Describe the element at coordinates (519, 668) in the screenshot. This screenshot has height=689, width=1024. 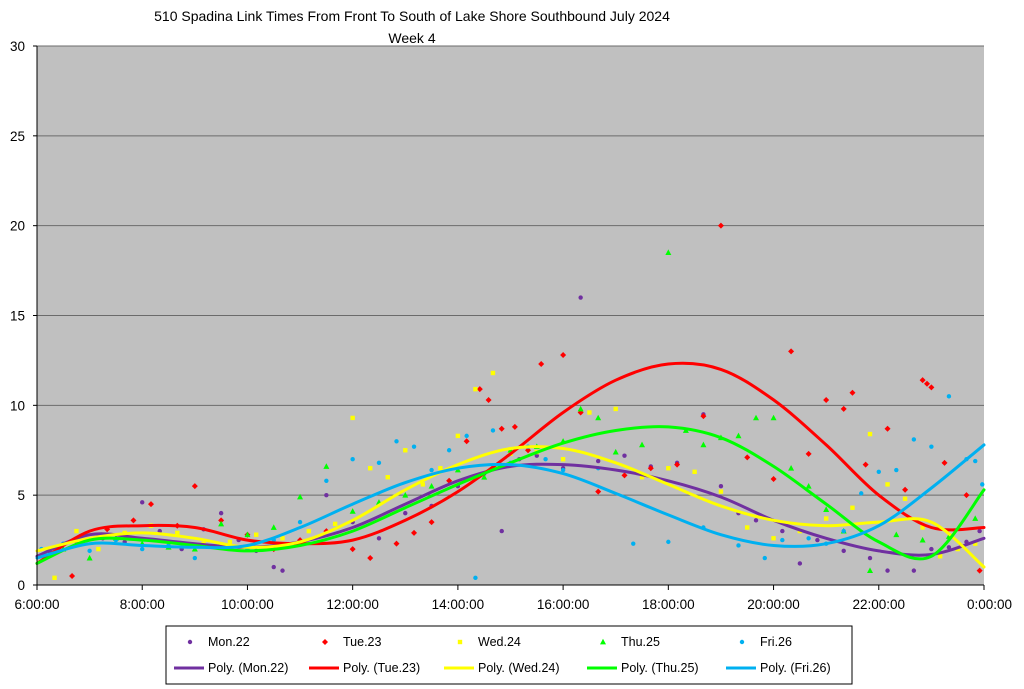
I see `legend-trend-label-wed-24: Poly. (Wed.24)` at that location.